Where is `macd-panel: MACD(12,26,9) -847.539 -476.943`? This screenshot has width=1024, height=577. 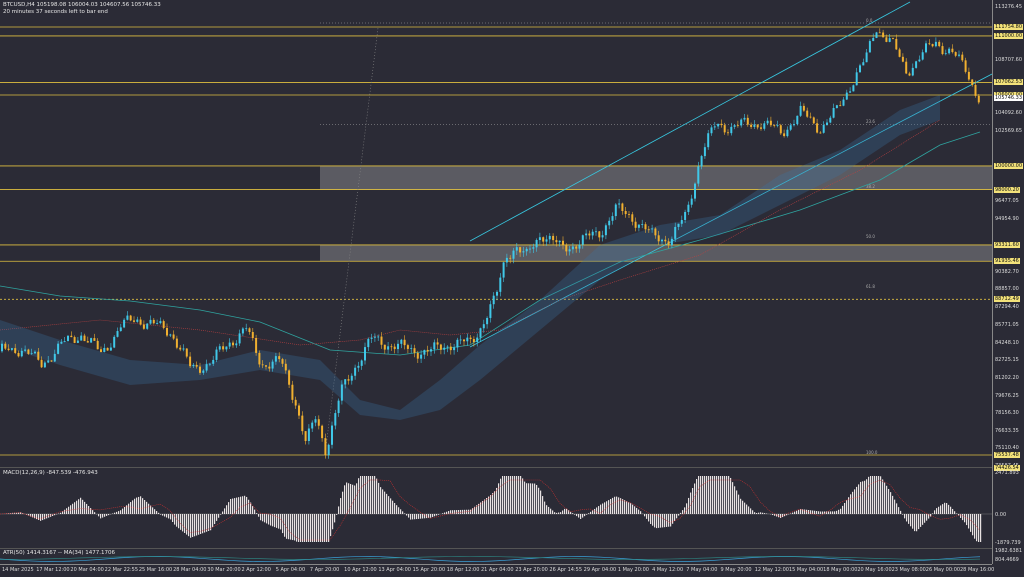
macd-panel: MACD(12,26,9) -847.539 -476.943 is located at coordinates (496, 507).